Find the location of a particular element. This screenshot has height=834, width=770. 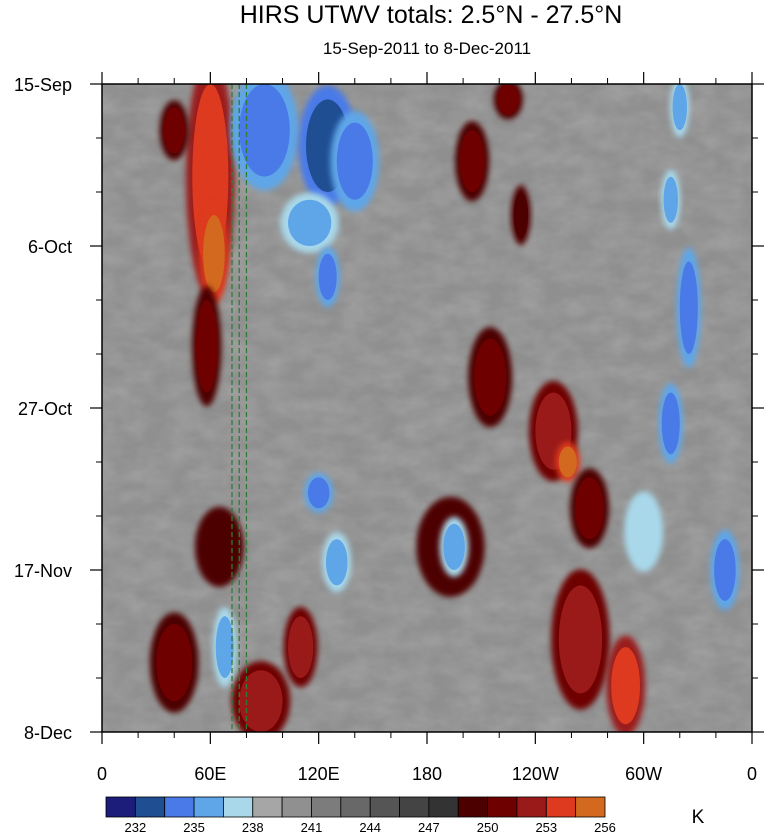

reference-lines is located at coordinates (239, 408).